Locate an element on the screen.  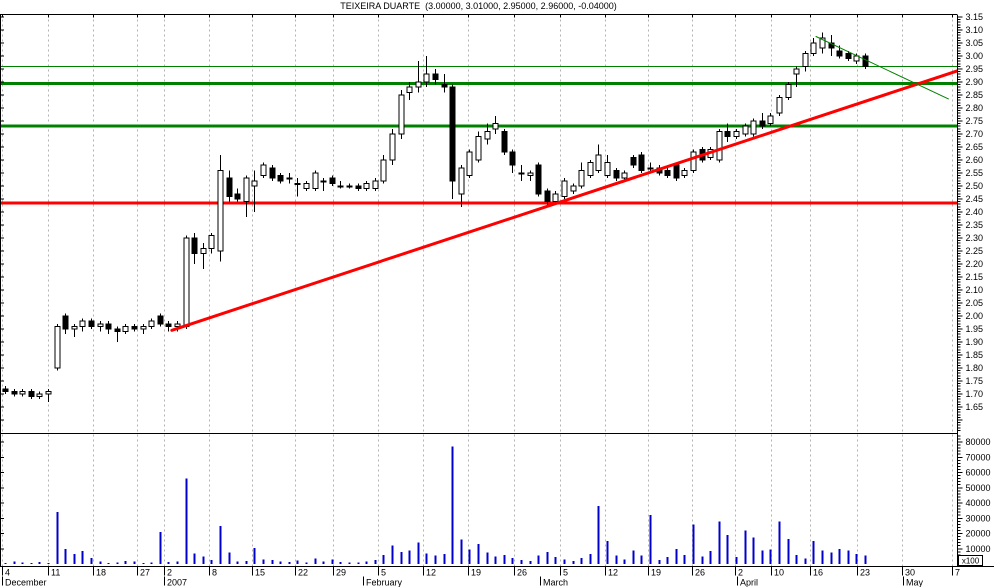
date-tick-label: 10 is located at coordinates (779, 573).